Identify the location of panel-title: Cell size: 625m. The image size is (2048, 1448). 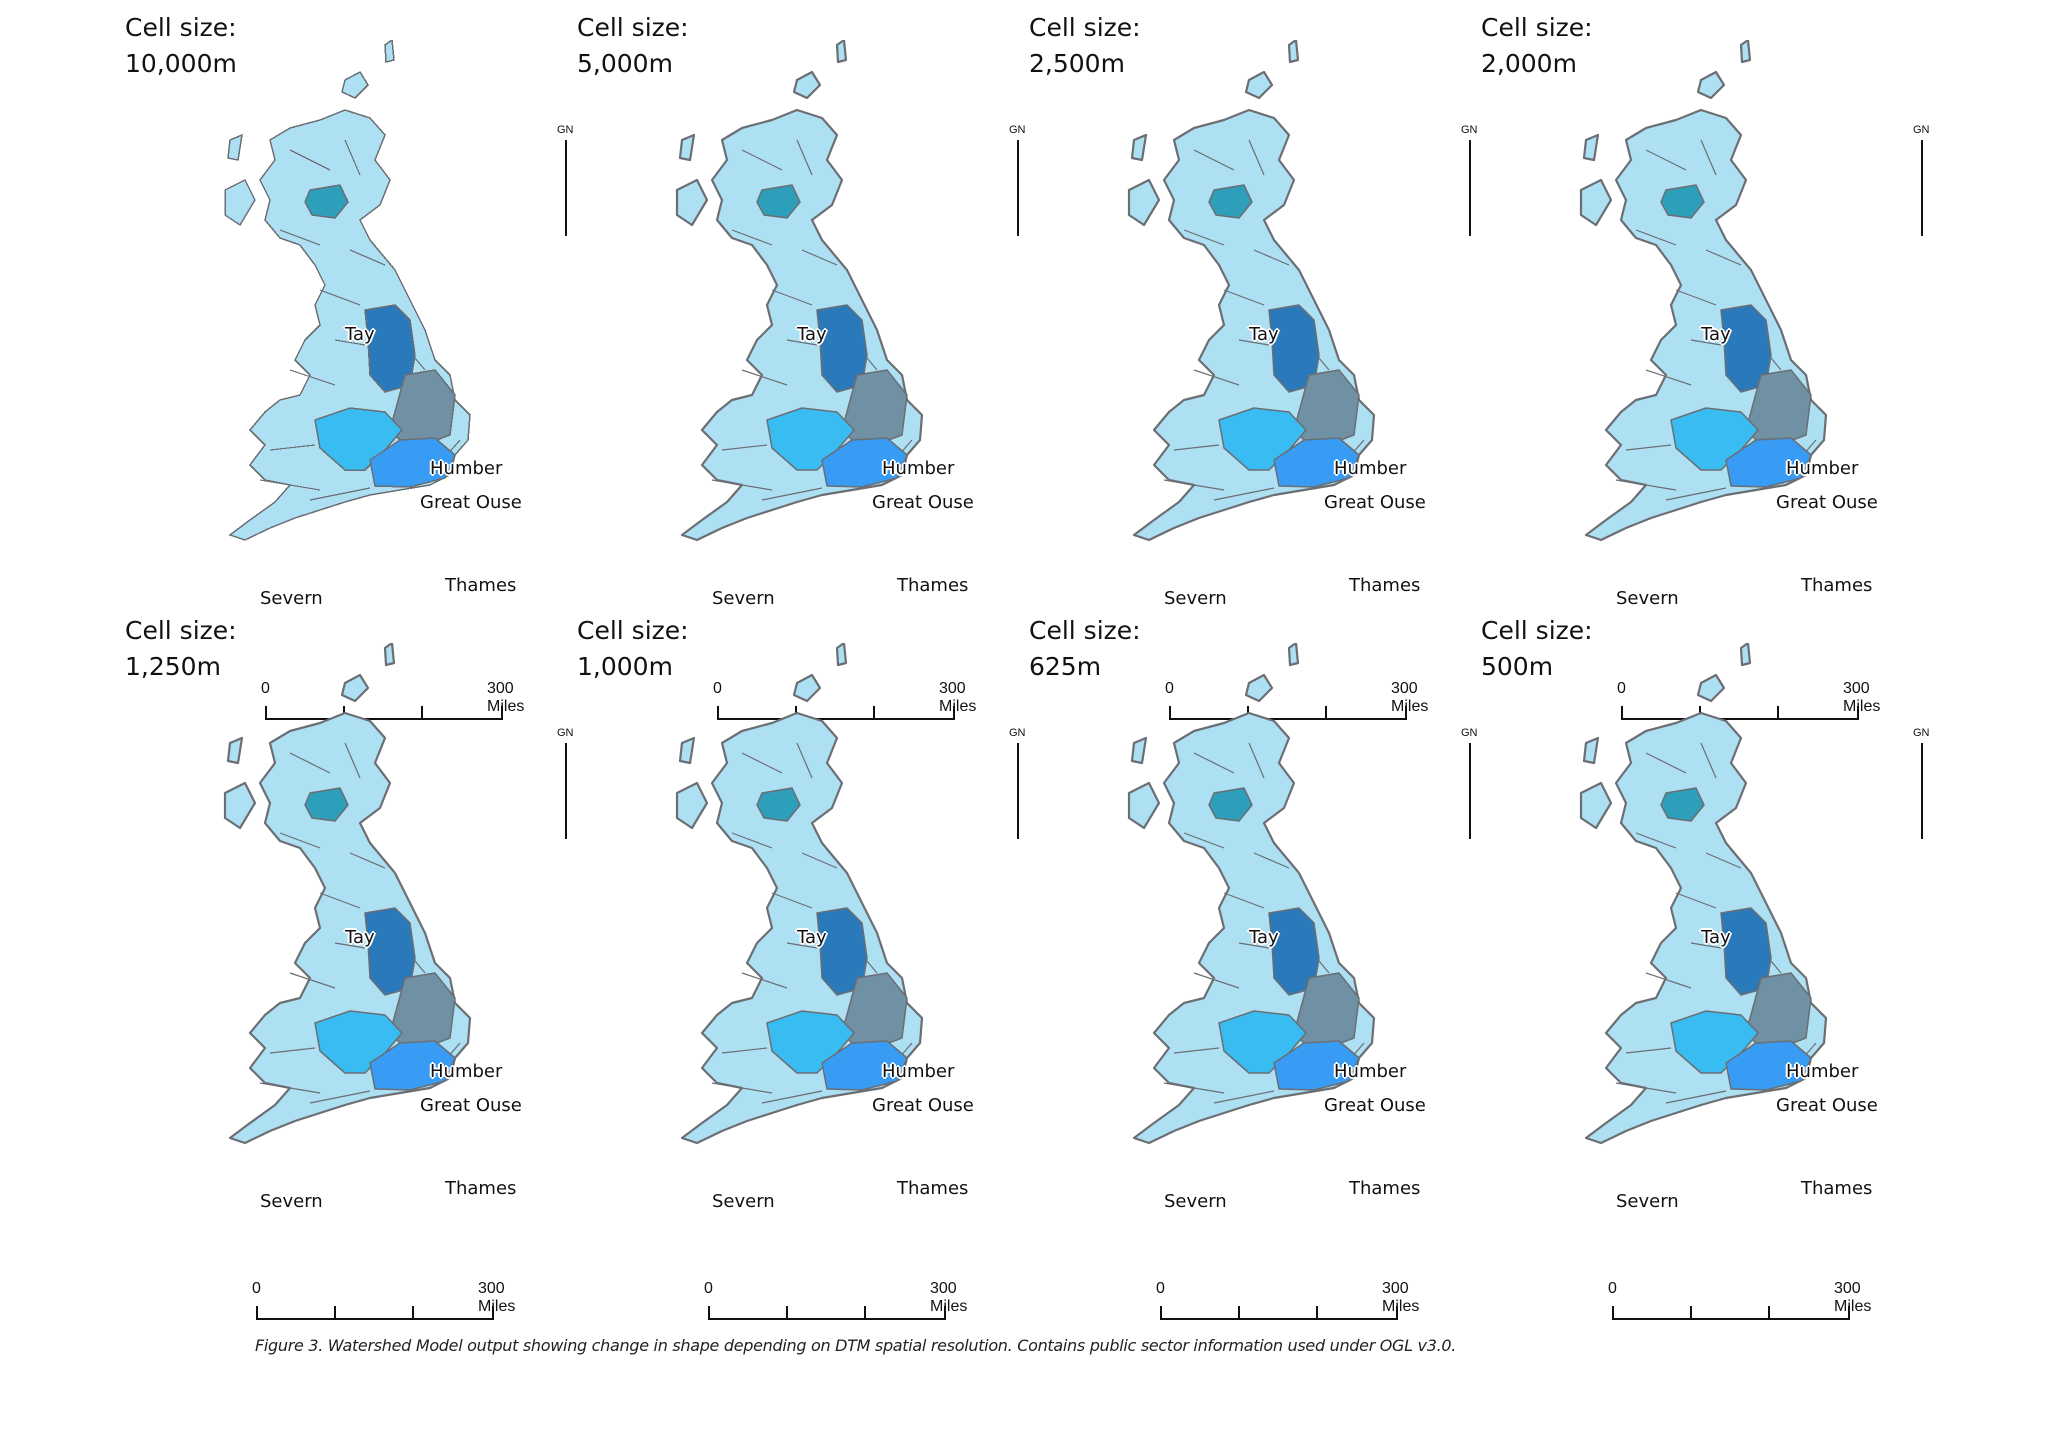
(1085, 649).